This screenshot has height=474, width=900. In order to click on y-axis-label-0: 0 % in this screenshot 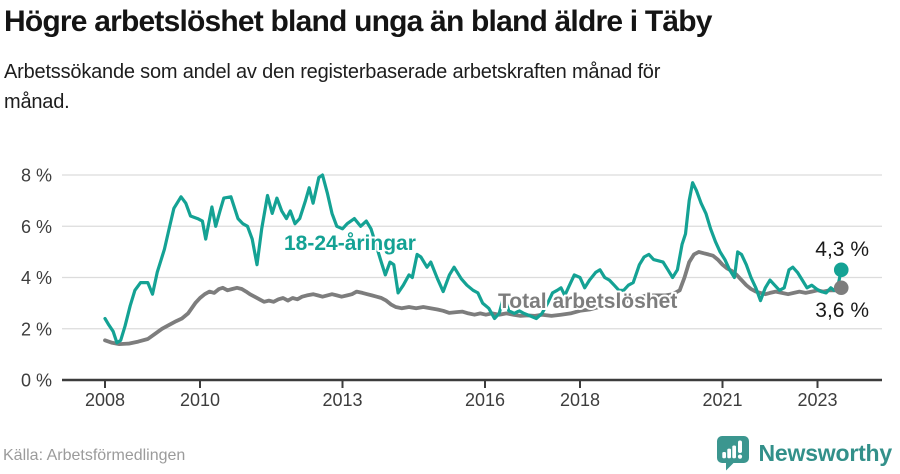, I will do `click(36, 381)`.